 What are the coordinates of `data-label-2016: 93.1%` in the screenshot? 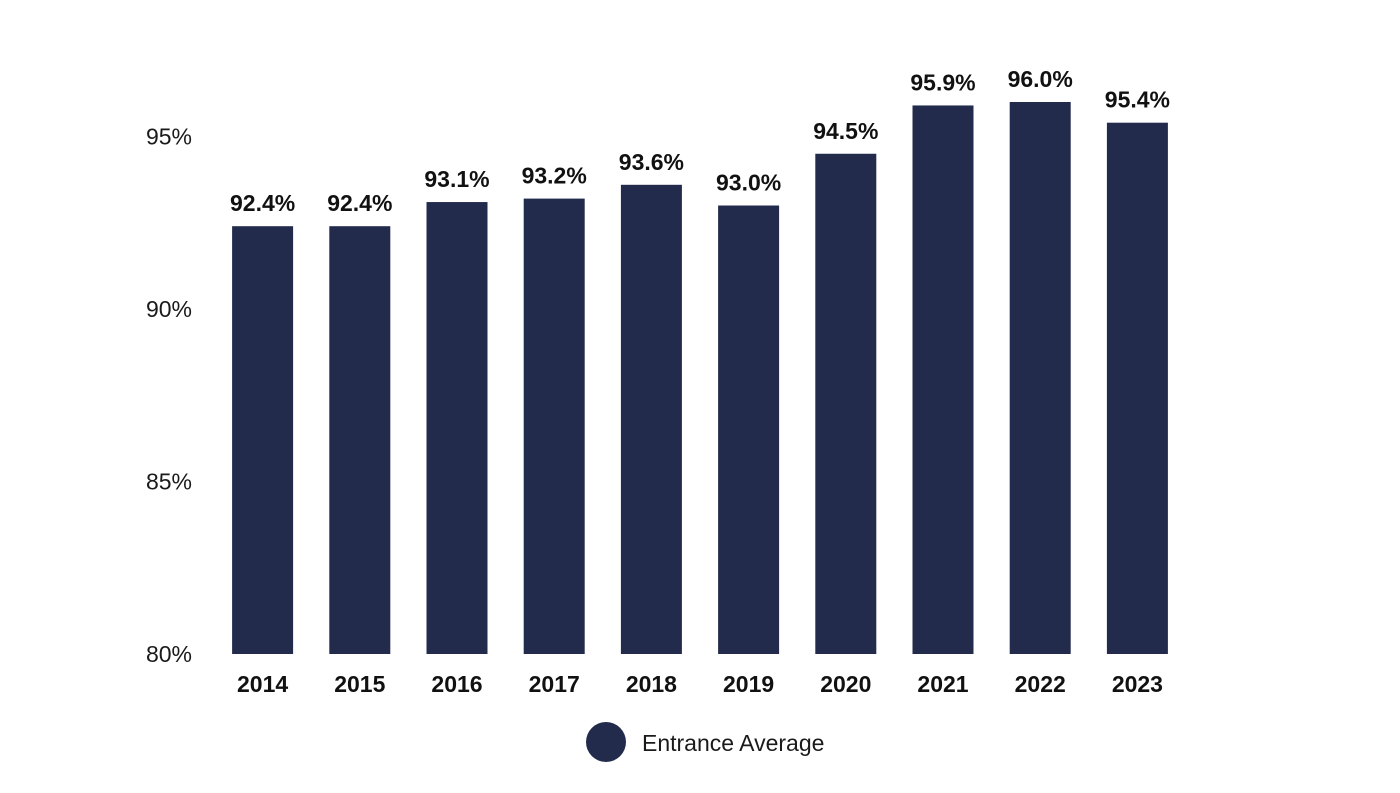 It's located at (456, 179).